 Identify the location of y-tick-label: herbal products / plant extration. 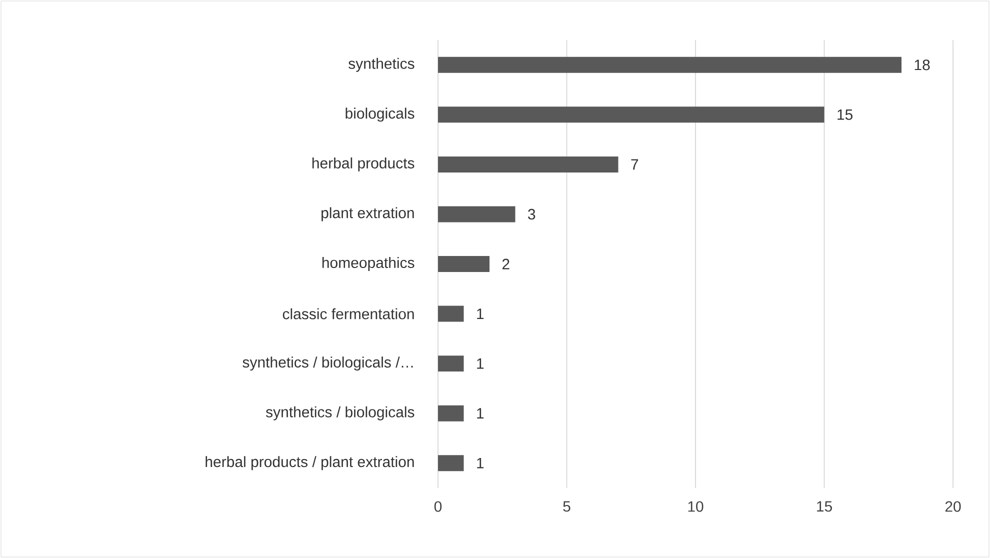
(310, 463).